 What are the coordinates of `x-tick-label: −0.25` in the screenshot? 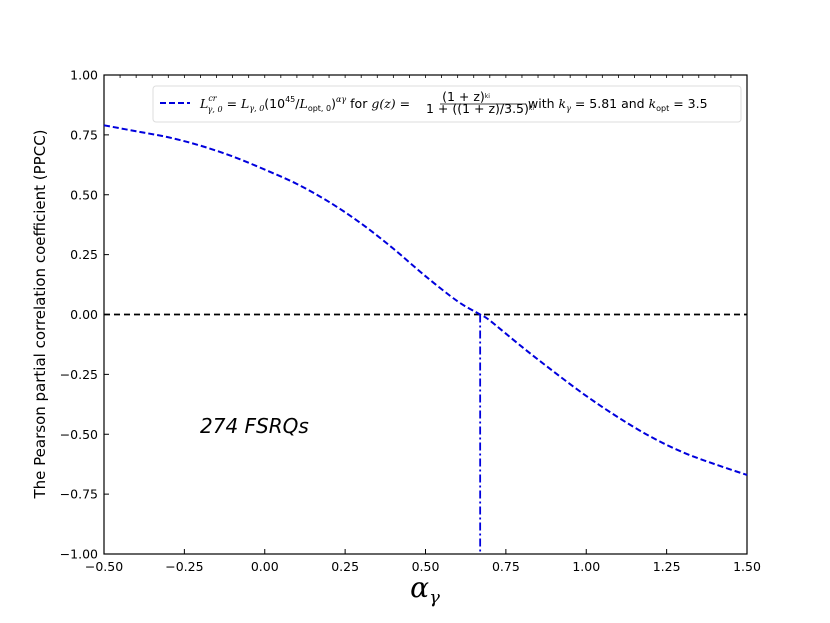 It's located at (184, 566).